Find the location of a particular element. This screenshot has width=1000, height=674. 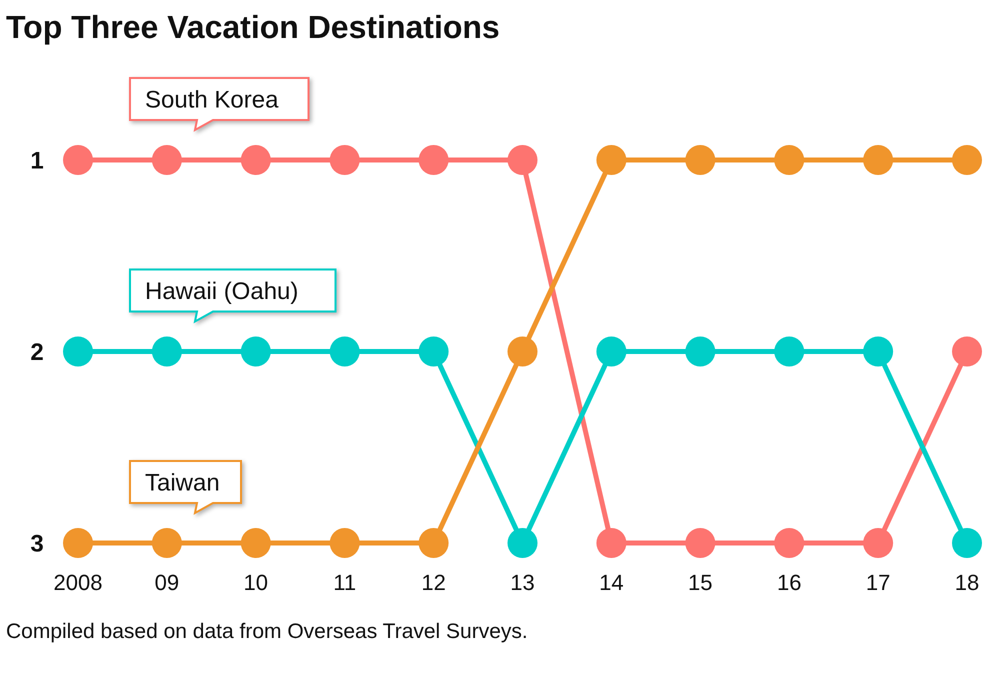

y-tick-label: 3 is located at coordinates (37, 544).